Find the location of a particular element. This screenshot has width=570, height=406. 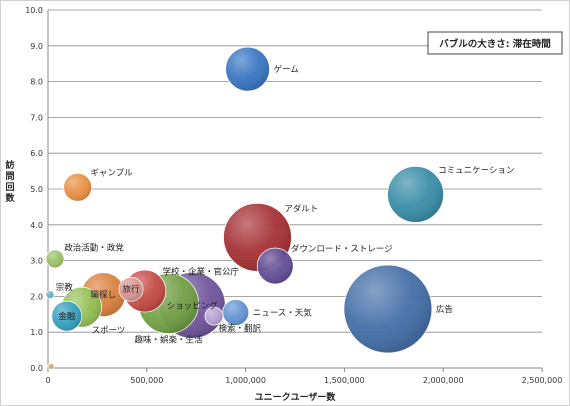

y-tick-label: 0.0 is located at coordinates (36, 368).